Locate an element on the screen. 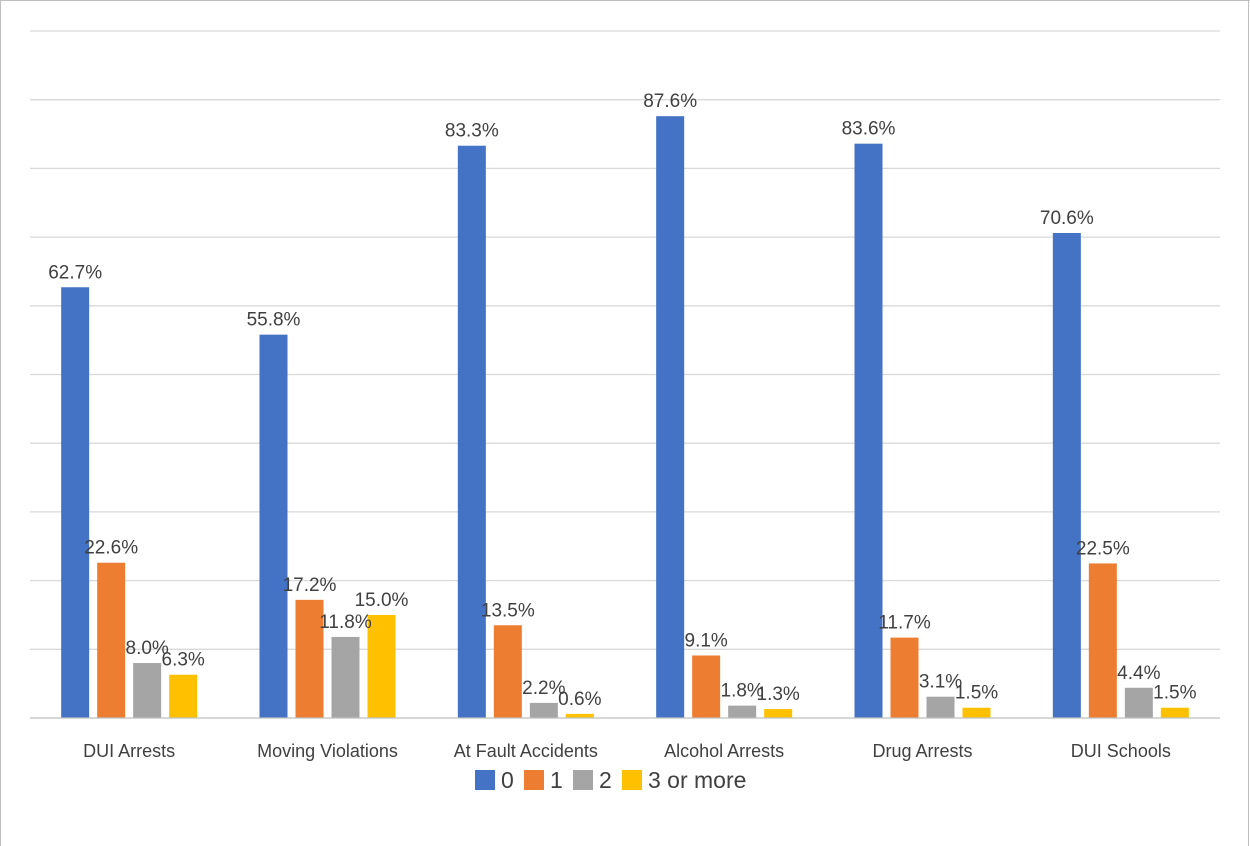 The height and width of the screenshot is (846, 1250). data-label: 11.7% is located at coordinates (904, 623).